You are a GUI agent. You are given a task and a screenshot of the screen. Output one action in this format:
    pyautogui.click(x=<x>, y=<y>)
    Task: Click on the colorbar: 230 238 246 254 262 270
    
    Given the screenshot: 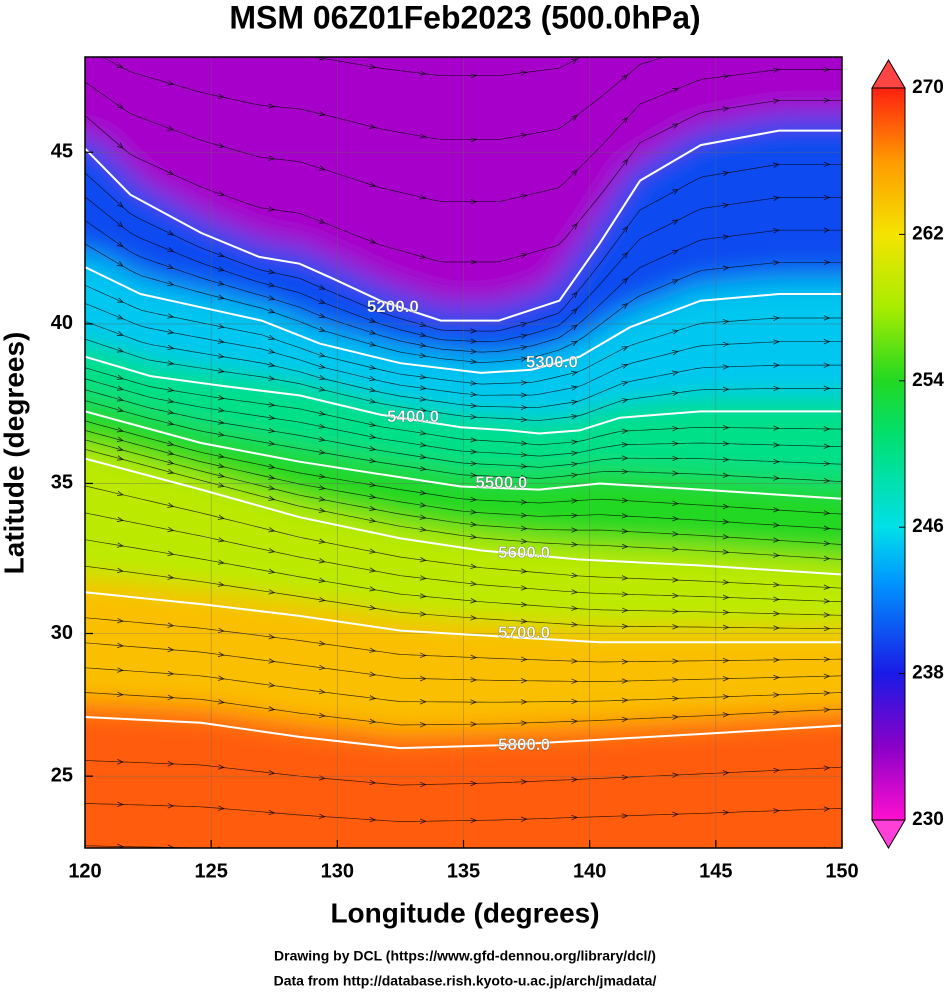 What is the action you would take?
    pyautogui.click(x=907, y=454)
    